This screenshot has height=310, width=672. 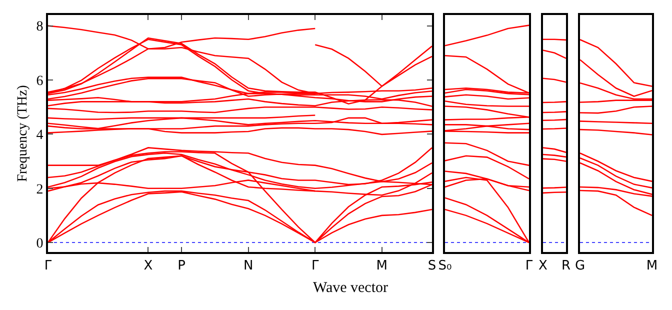 I want to click on y-axis-title: Frequency (THz), so click(x=22, y=133).